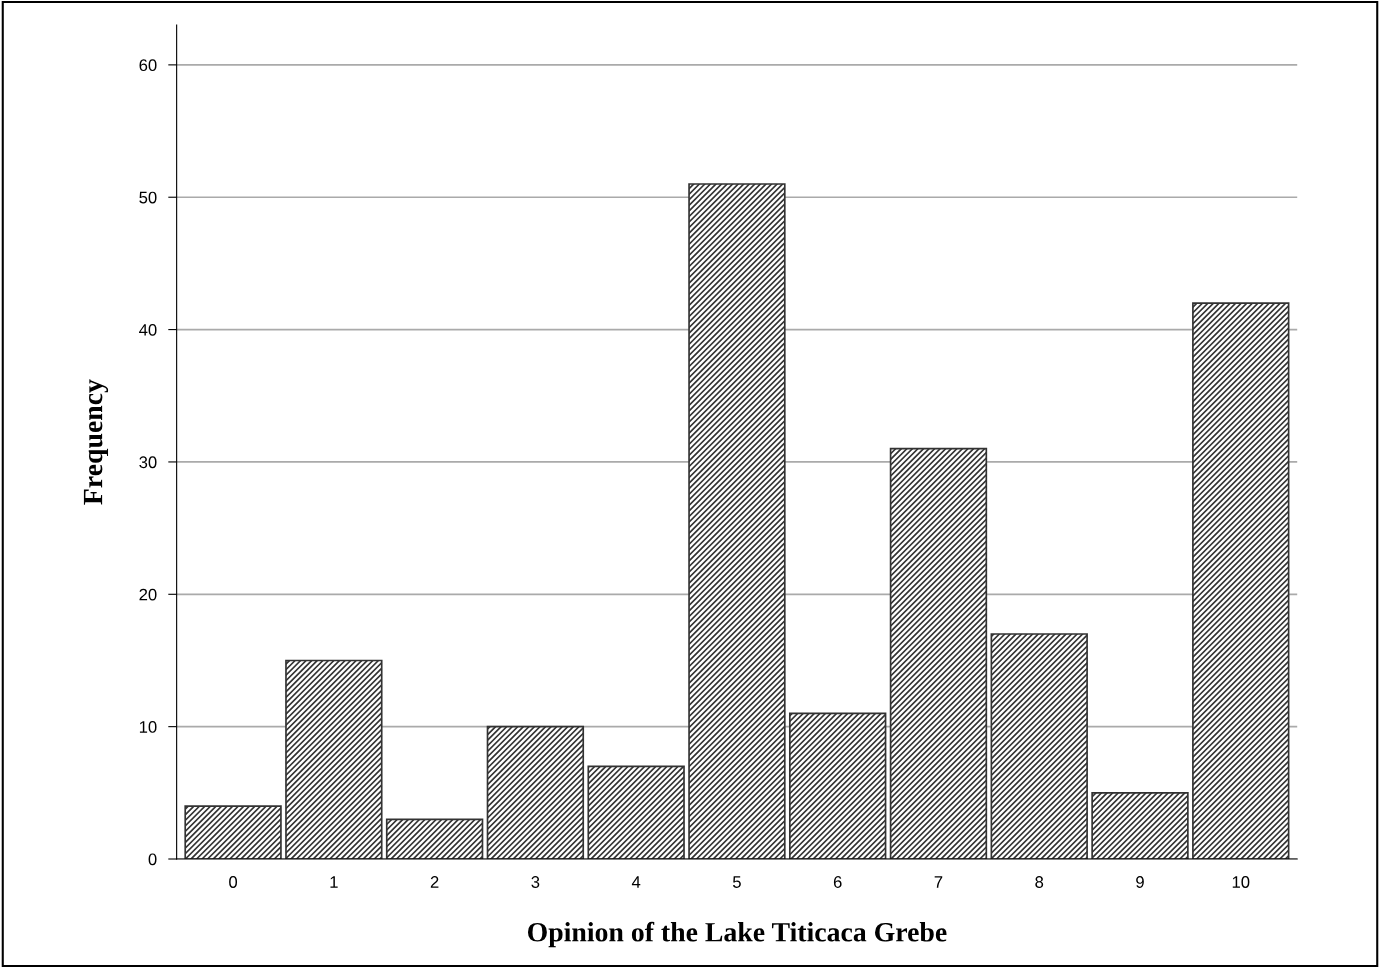 The height and width of the screenshot is (968, 1380). I want to click on x-tick-label: 1, so click(334, 882).